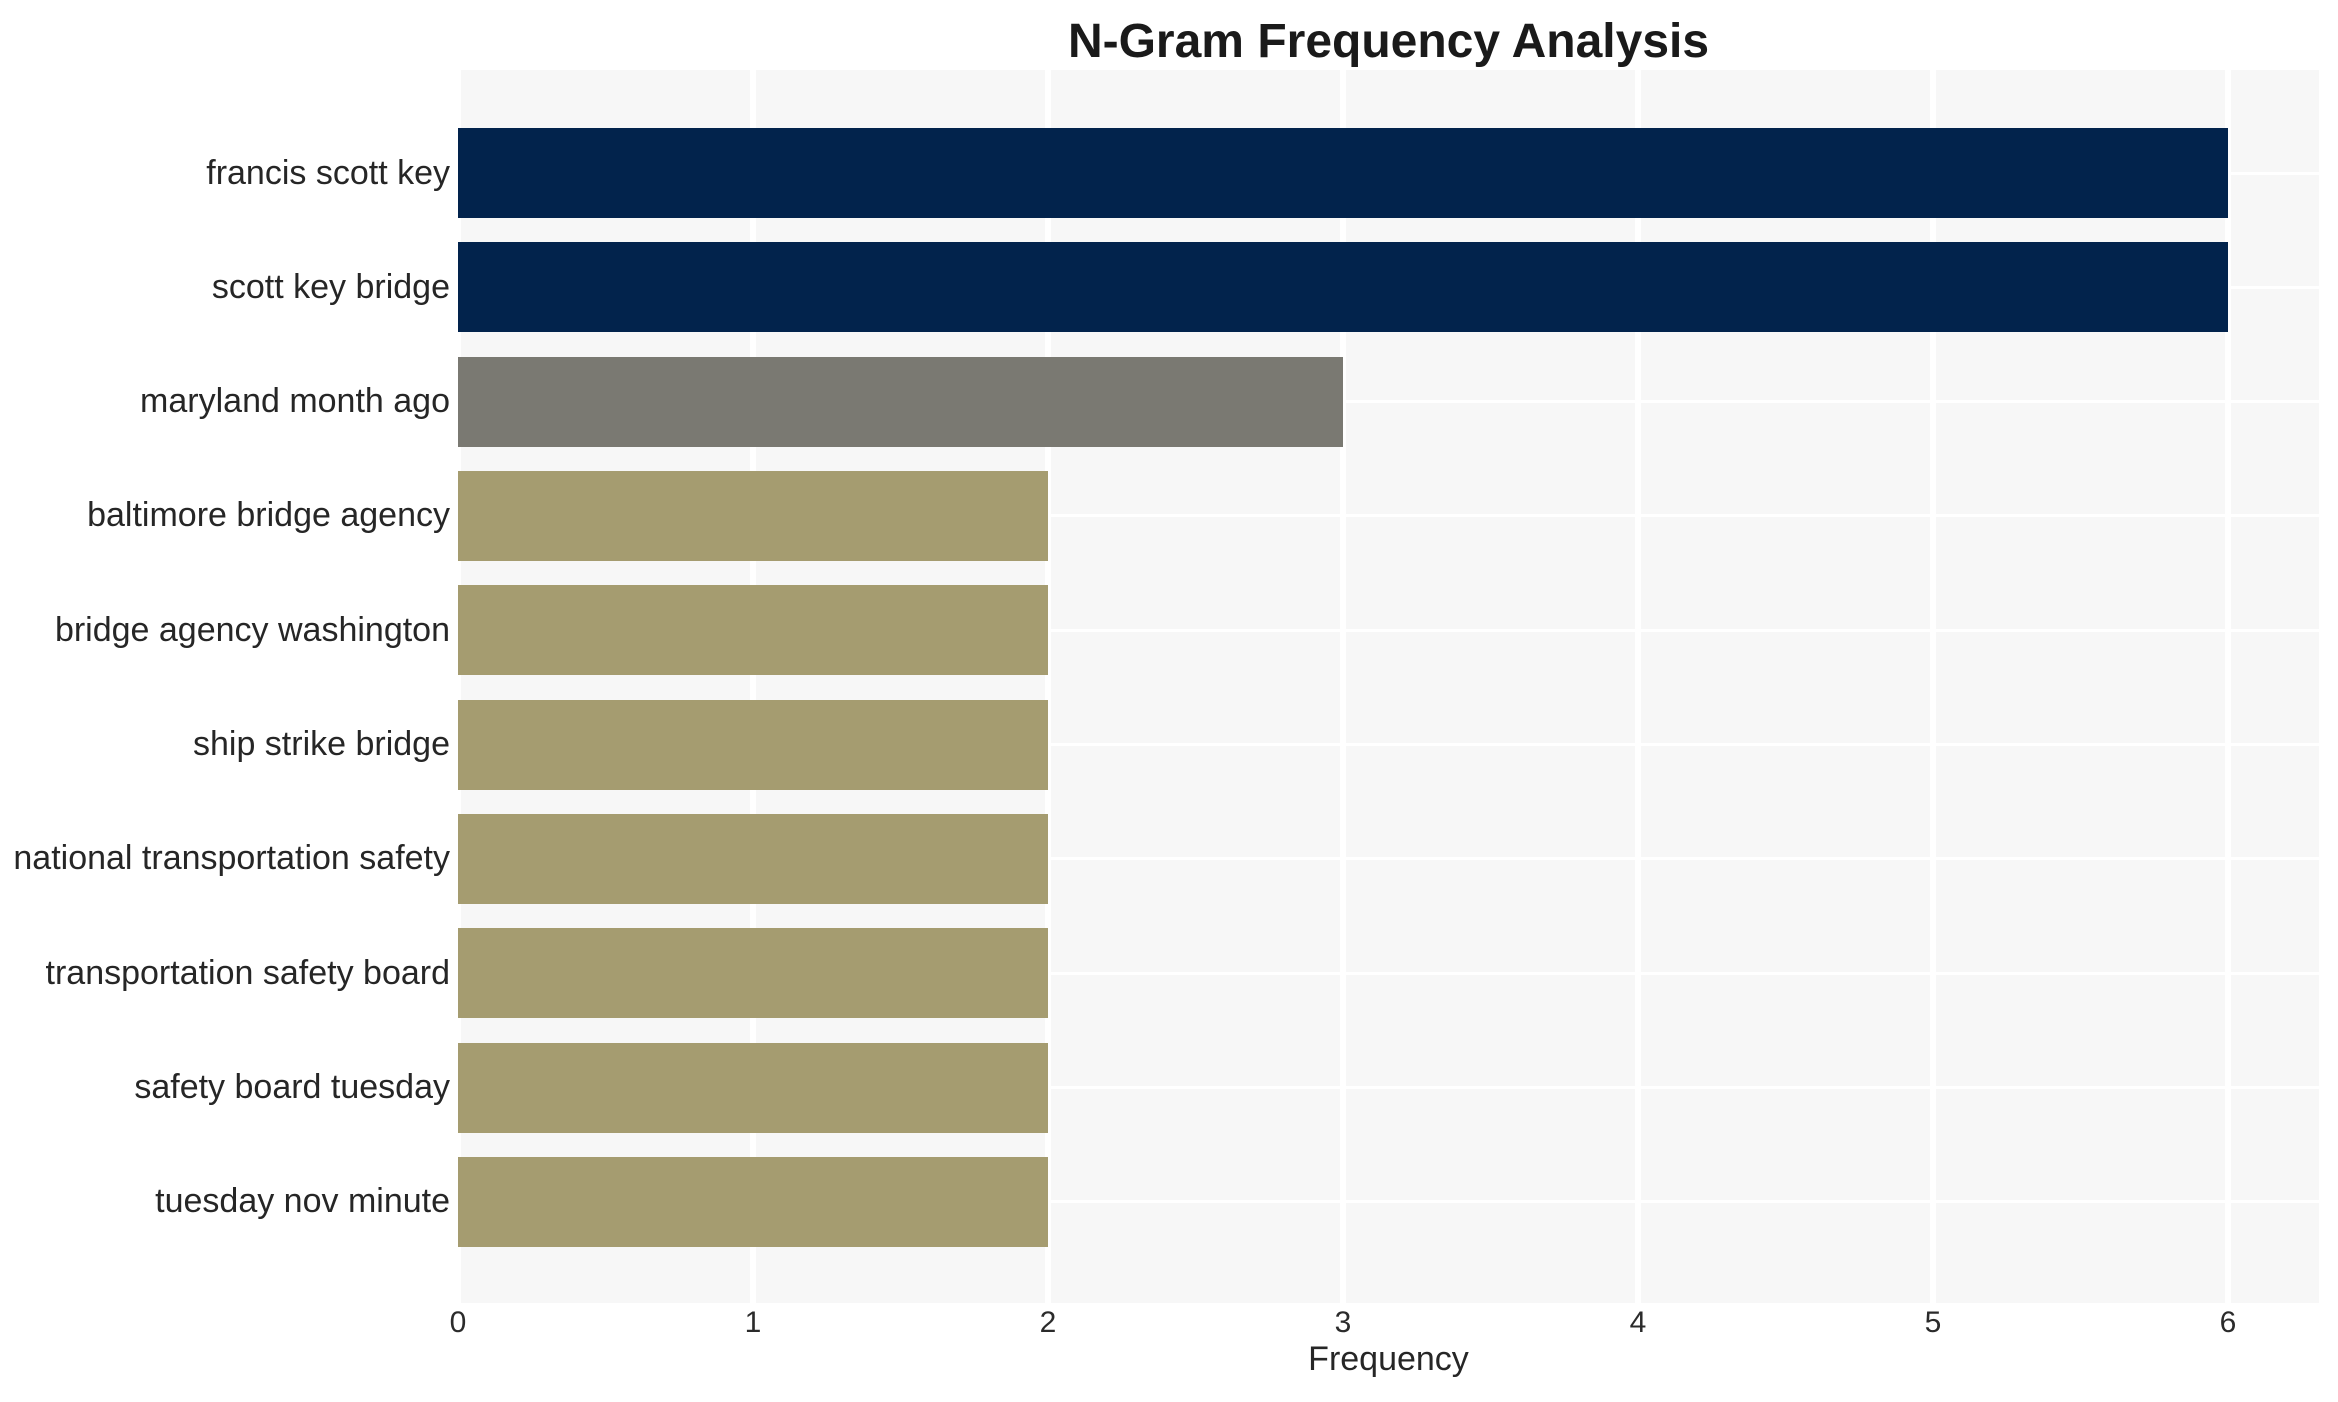 The height and width of the screenshot is (1402, 2338). I want to click on y-axis-label: national transportation safety, so click(231, 858).